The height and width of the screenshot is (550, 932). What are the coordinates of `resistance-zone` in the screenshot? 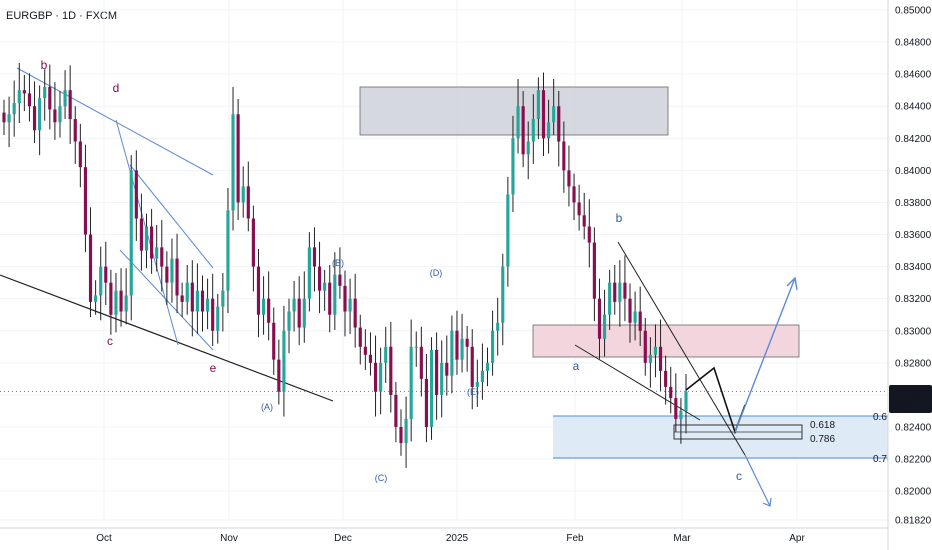 It's located at (666, 341).